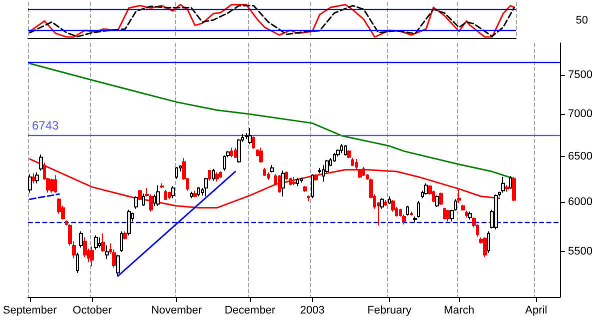  Describe the element at coordinates (46, 125) in the screenshot. I see `ref-line-label: 6743` at that location.